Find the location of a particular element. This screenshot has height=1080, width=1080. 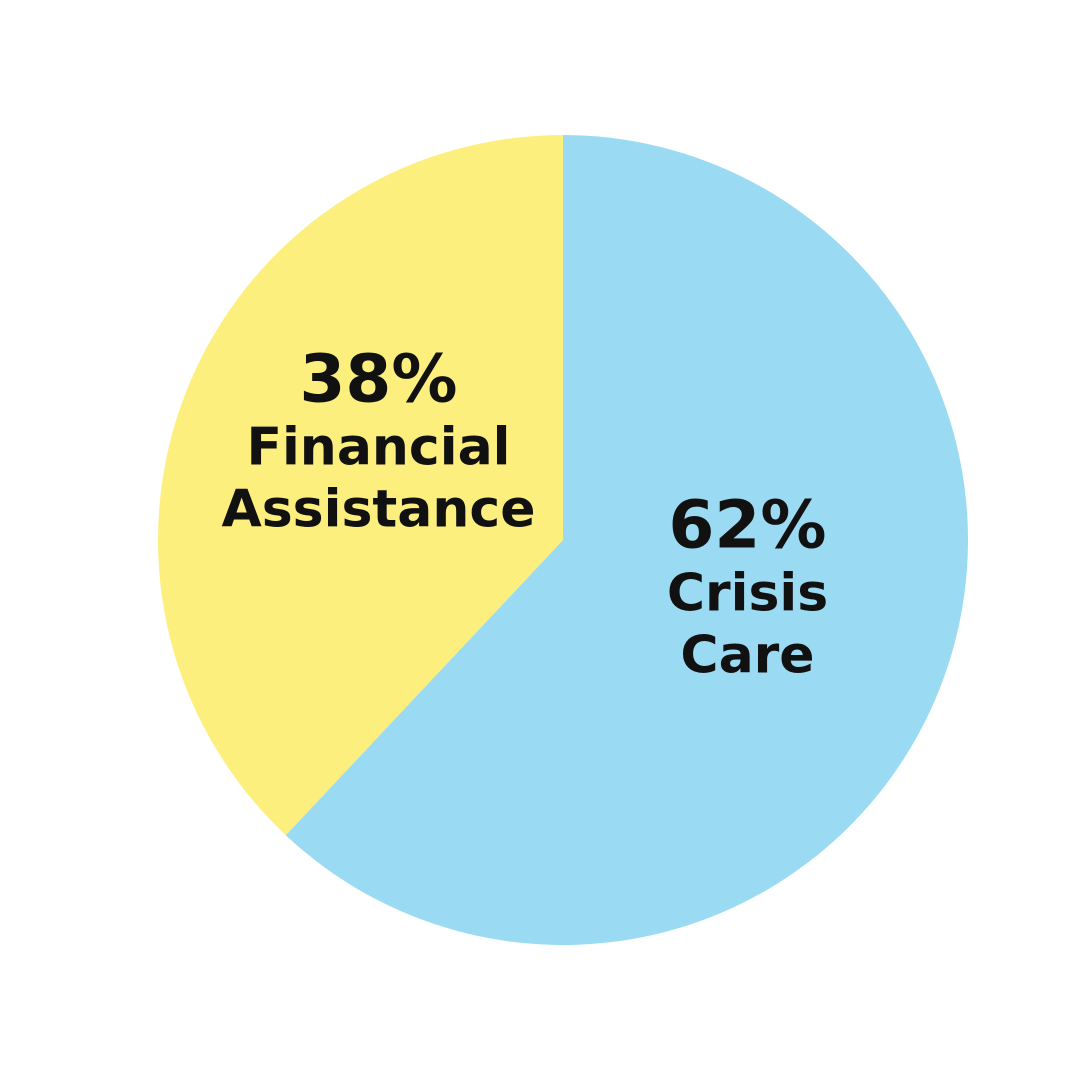

slice-label: 62% Crisis Care is located at coordinates (748, 587).